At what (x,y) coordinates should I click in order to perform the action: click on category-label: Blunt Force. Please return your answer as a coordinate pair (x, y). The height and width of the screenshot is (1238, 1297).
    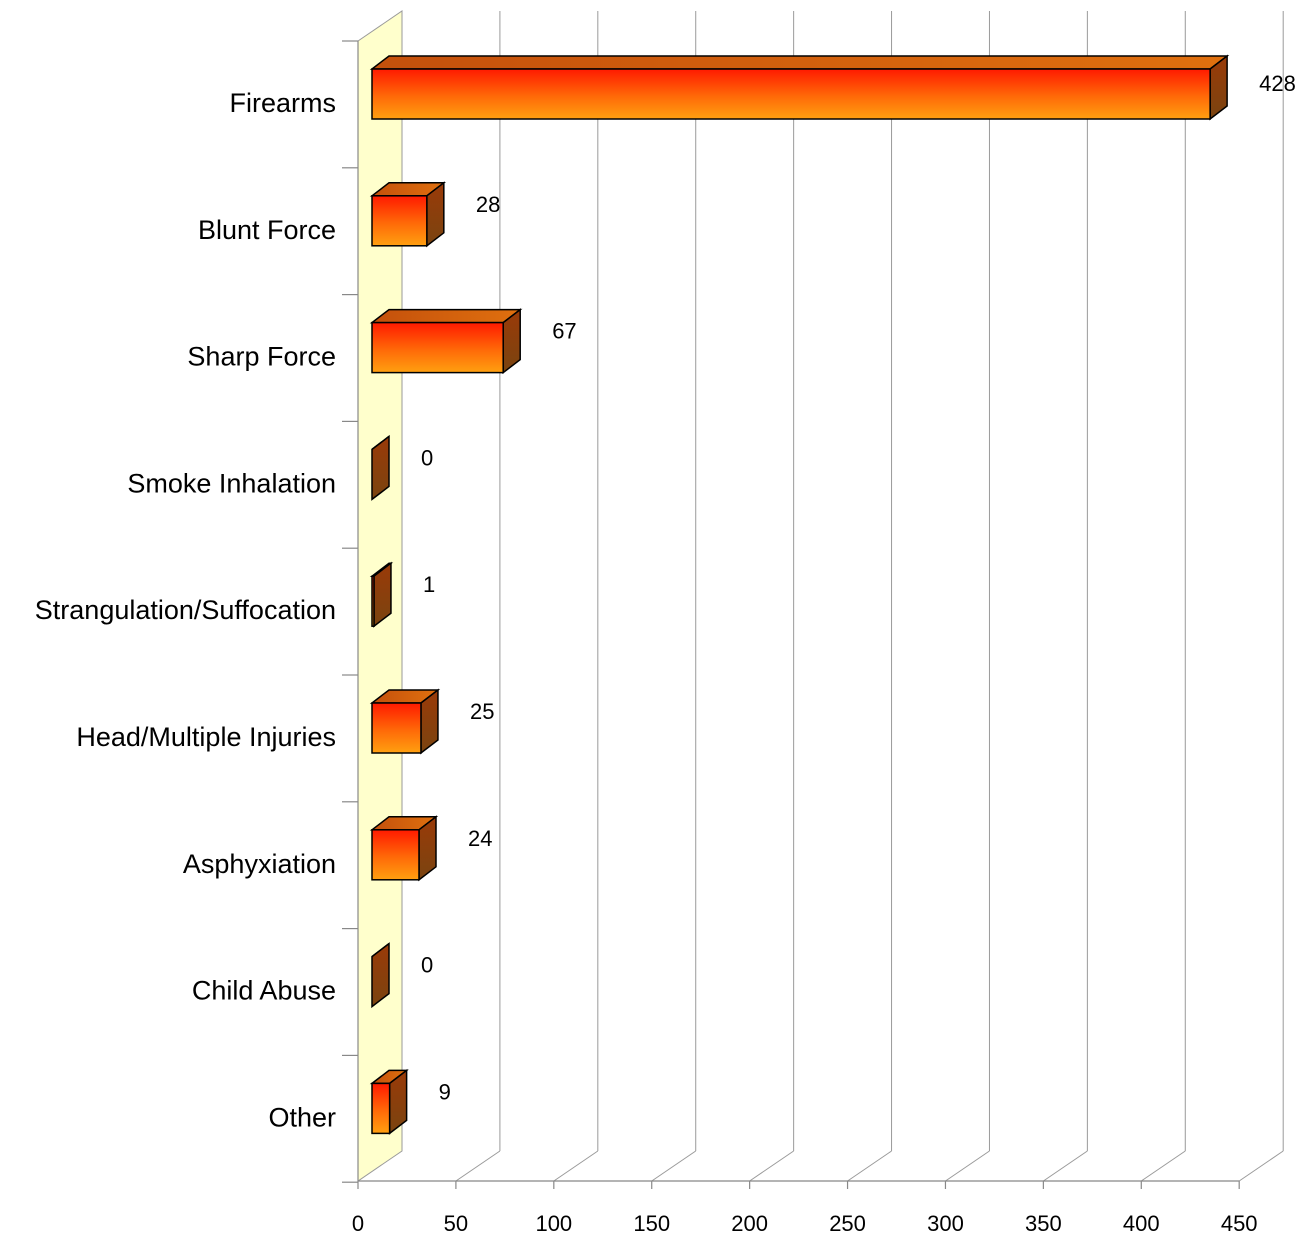
    Looking at the image, I should click on (267, 230).